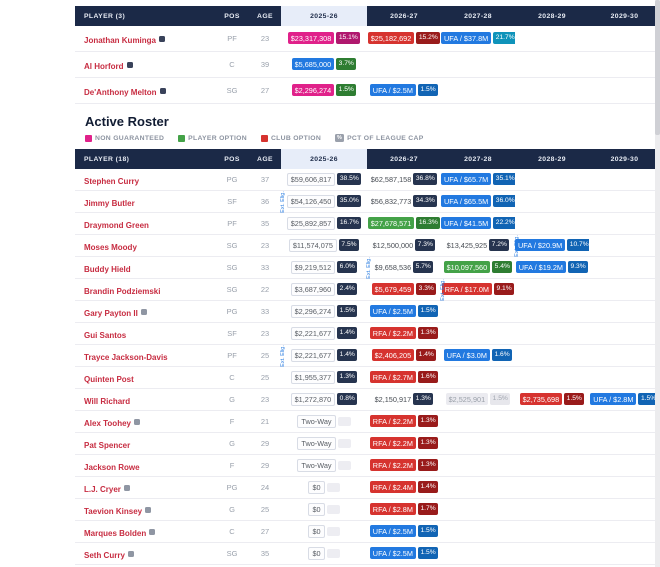 This screenshot has height=567, width=660. Describe the element at coordinates (145, 159) in the screenshot. I see `col-header-player: PLAYER (18)` at that location.